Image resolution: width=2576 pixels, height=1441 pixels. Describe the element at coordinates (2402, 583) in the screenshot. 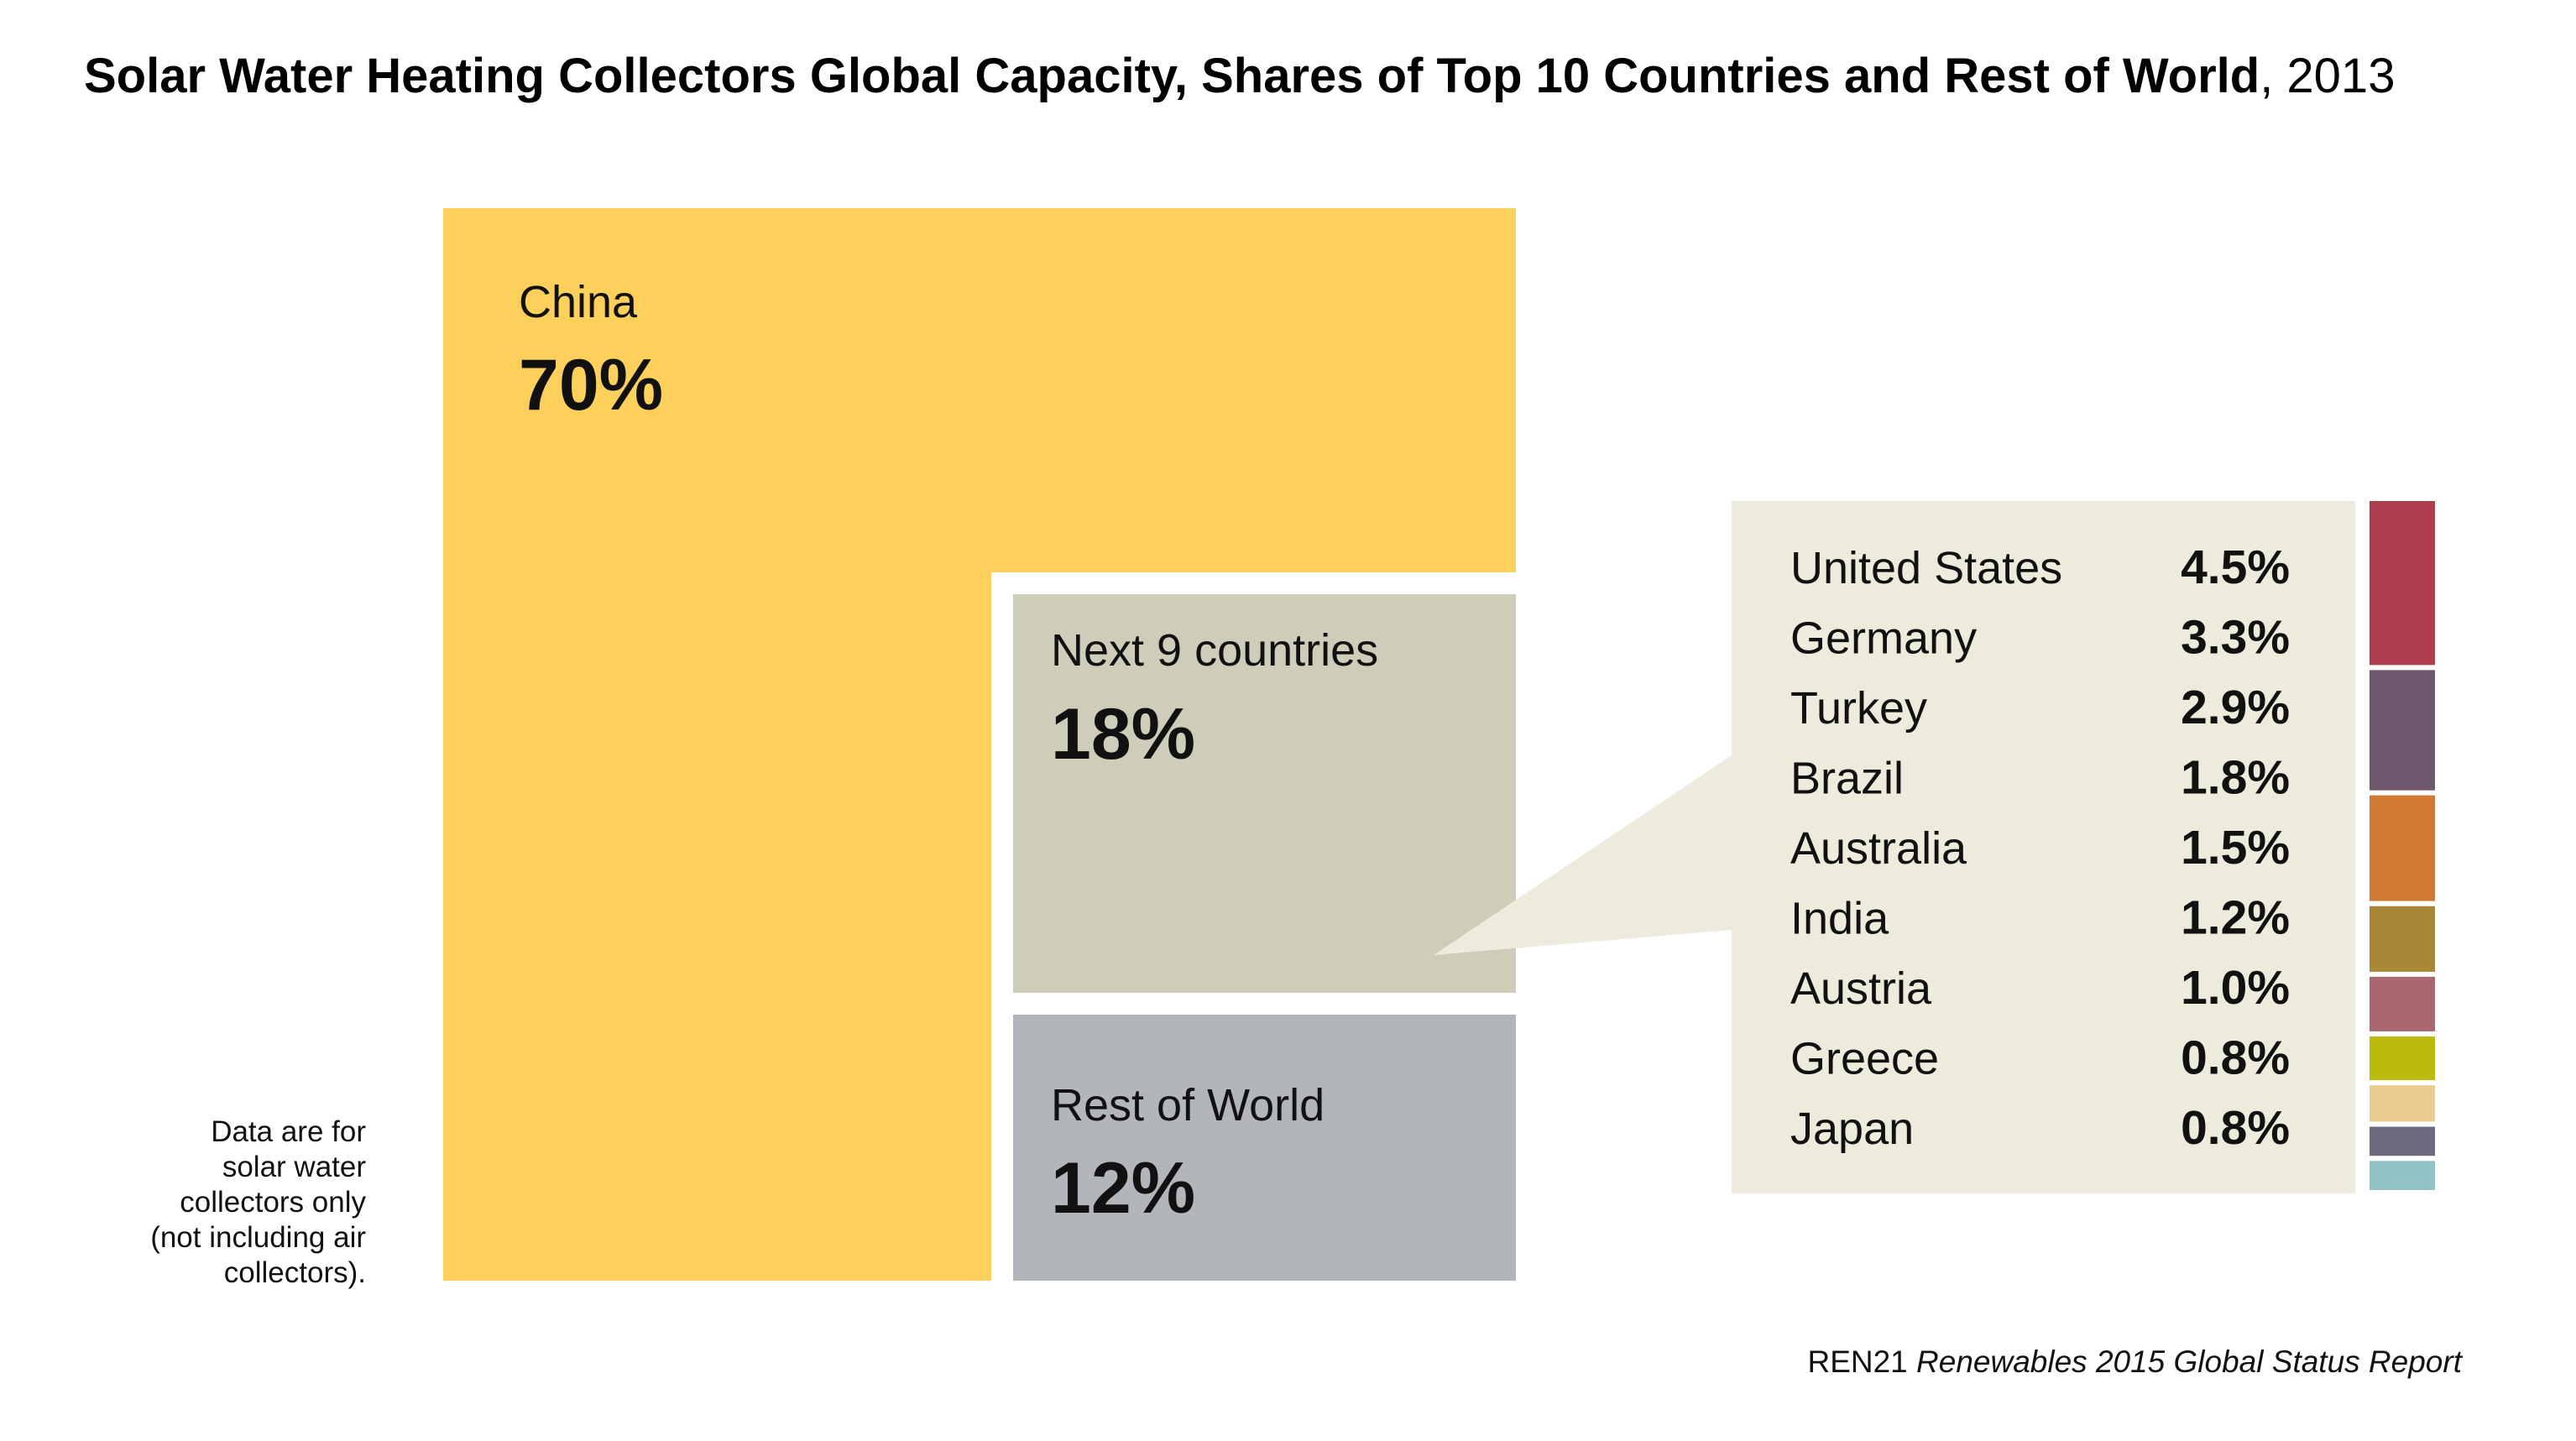

I see `stack-segment-united-states` at that location.